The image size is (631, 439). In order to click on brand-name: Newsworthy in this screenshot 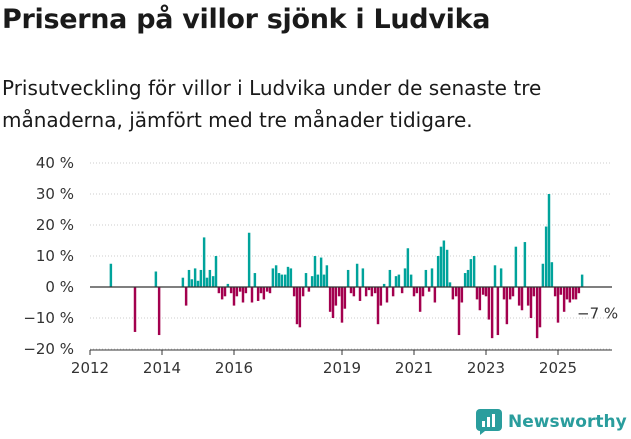, I will do `click(567, 422)`.